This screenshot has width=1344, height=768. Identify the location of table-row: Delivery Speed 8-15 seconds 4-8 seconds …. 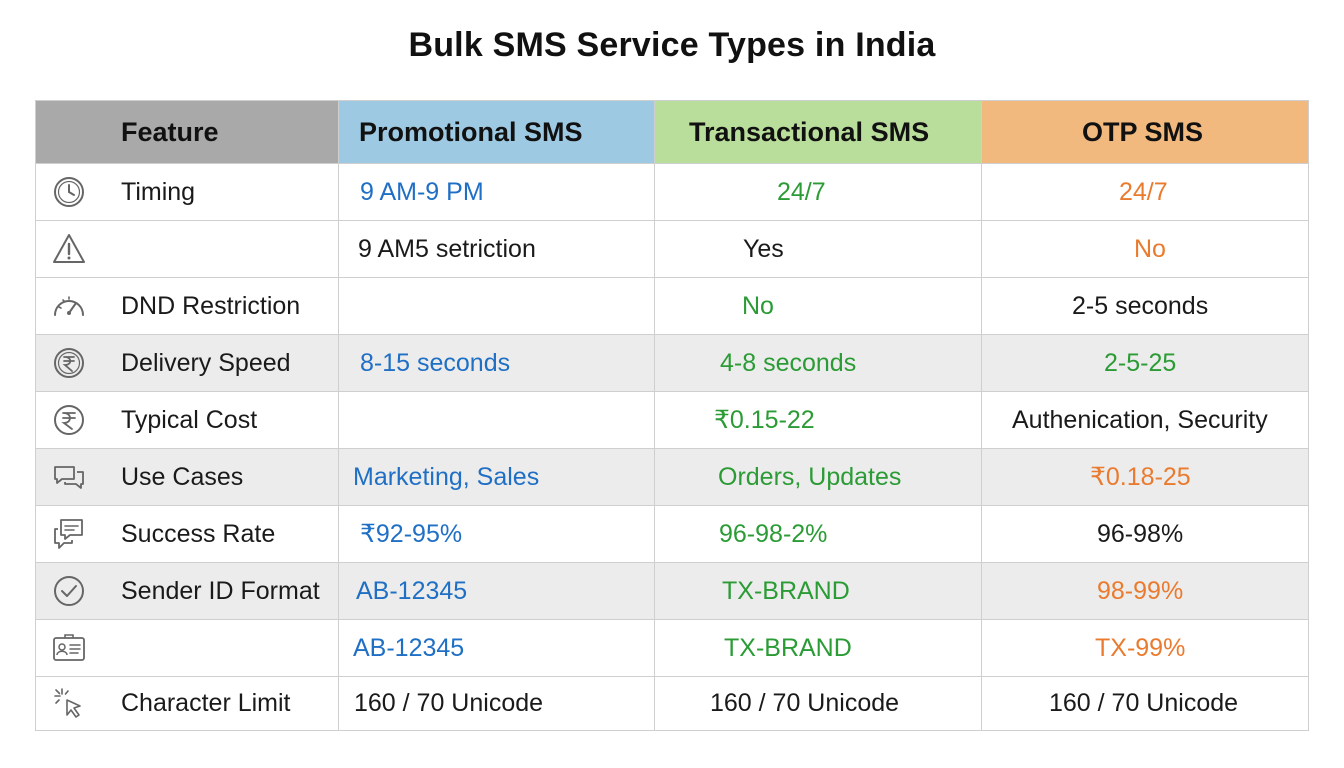
(672, 363).